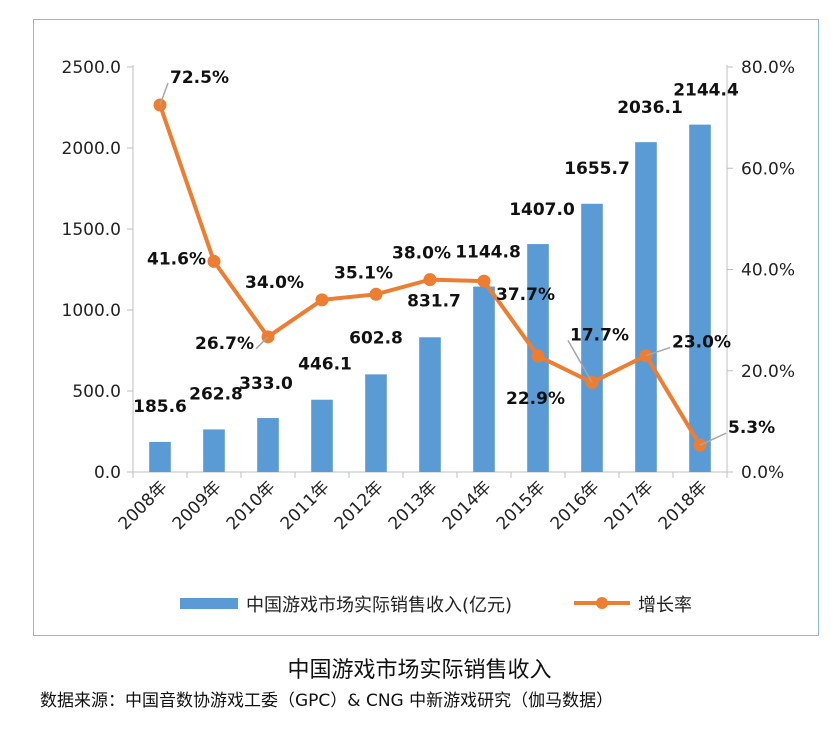  I want to click on bar-2016年, so click(592, 337).